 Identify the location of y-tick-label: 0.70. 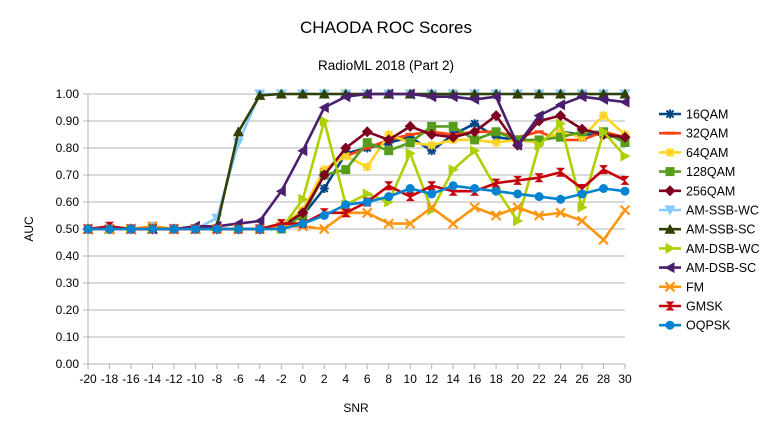
(68, 175).